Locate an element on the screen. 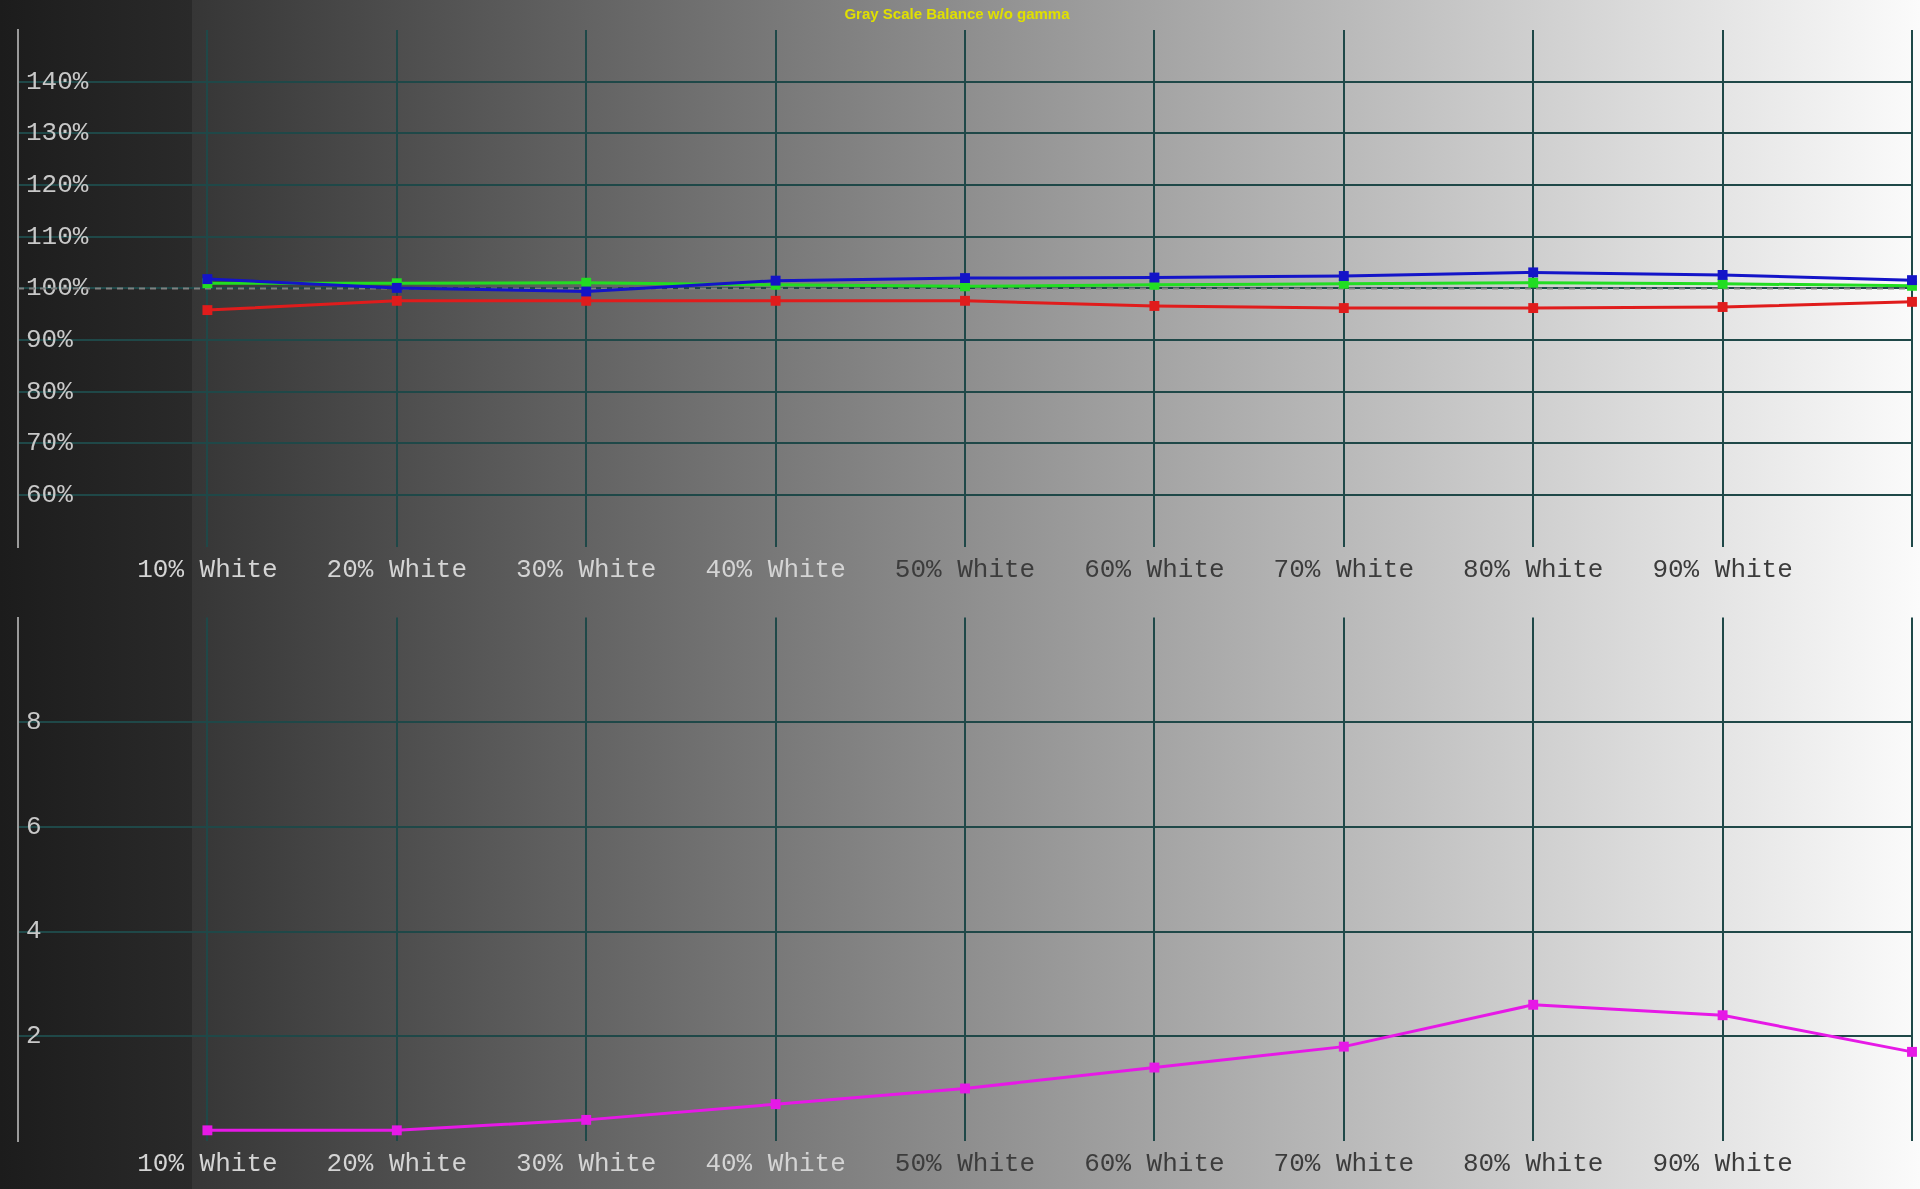 Image resolution: width=1920 pixels, height=1189 pixels. y-tick-label: 140% is located at coordinates (57, 81).